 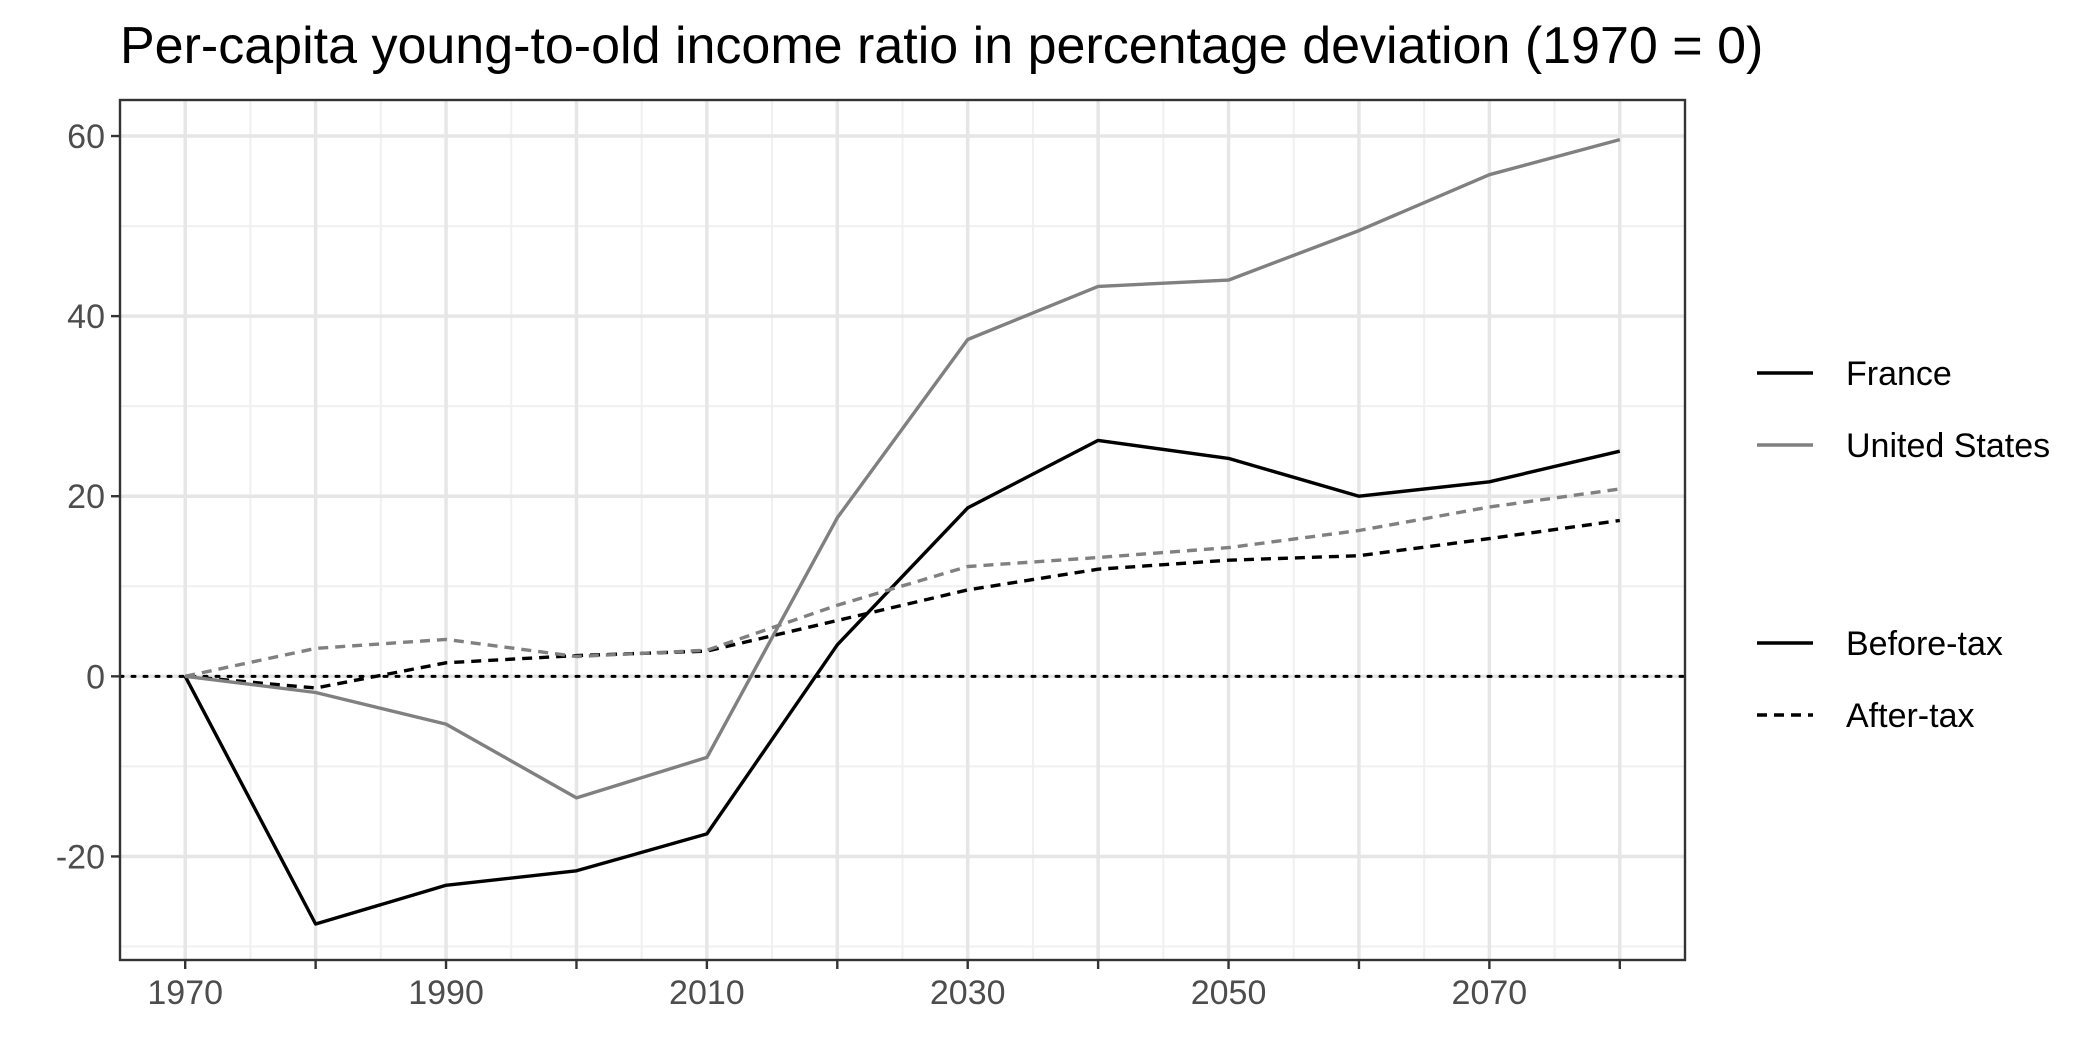 What do you see at coordinates (95, 677) in the screenshot?
I see `y-tick-label: 0` at bounding box center [95, 677].